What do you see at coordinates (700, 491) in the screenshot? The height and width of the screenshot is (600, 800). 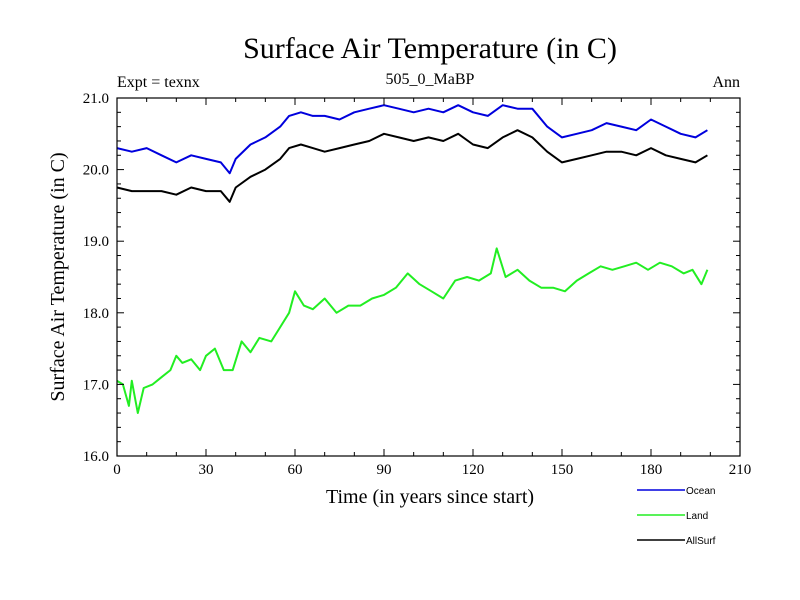 I see `legend-label-ocean: Ocean` at bounding box center [700, 491].